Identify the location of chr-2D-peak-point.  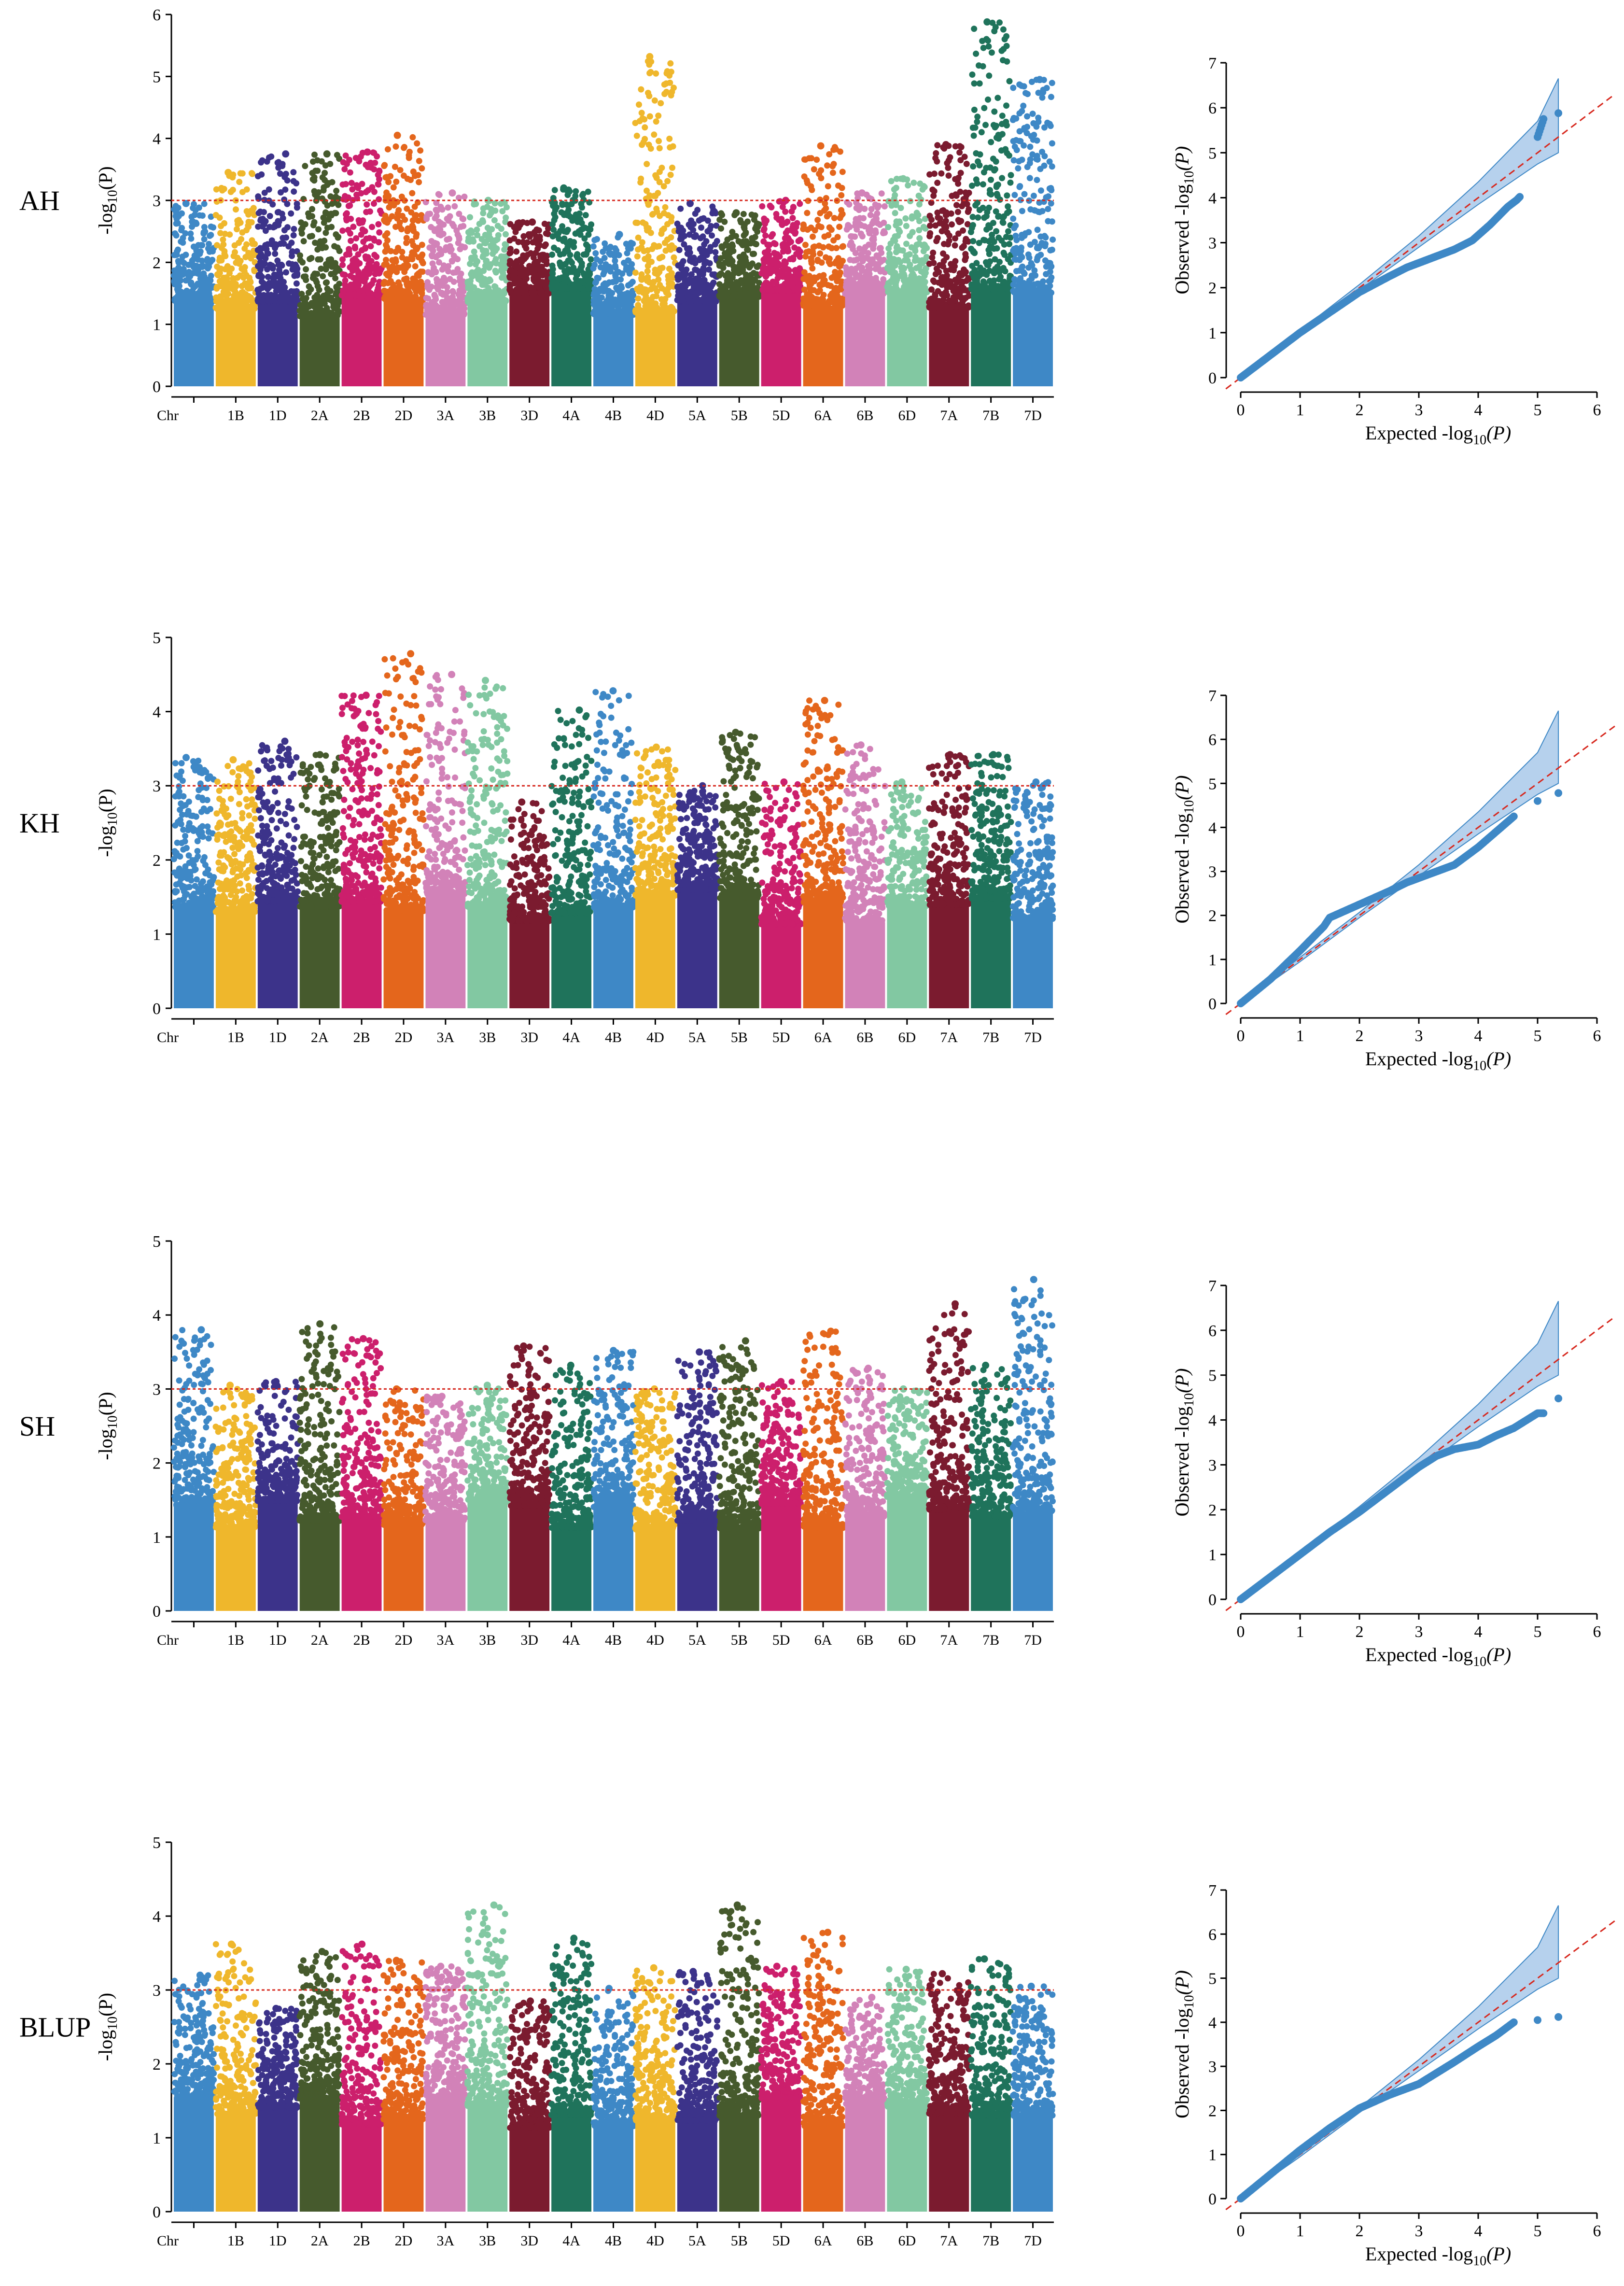
(397, 135).